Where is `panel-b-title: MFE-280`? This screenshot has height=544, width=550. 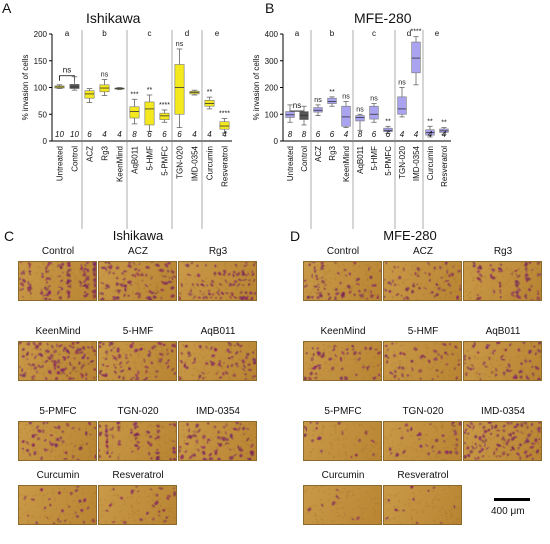 panel-b-title: MFE-280 is located at coordinates (383, 18).